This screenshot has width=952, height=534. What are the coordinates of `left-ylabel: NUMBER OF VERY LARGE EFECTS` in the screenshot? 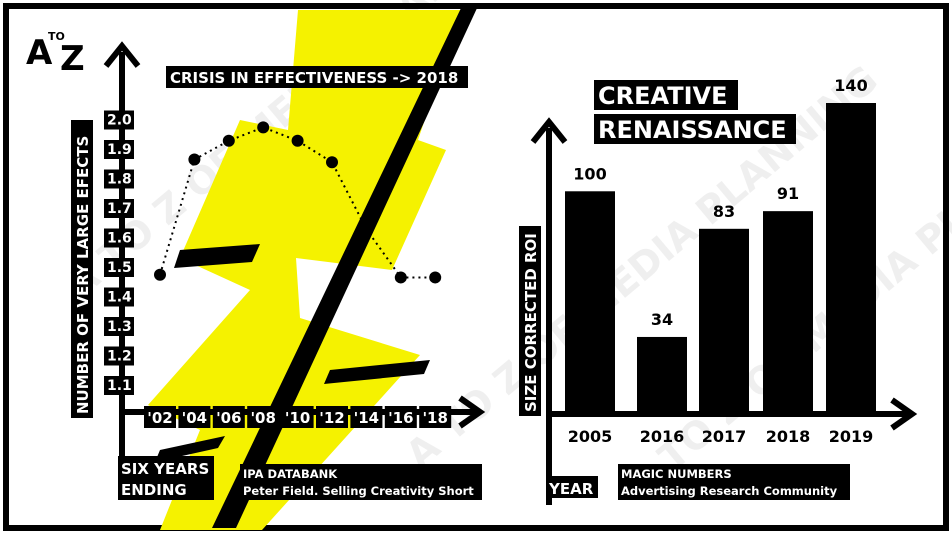 It's located at (83, 275).